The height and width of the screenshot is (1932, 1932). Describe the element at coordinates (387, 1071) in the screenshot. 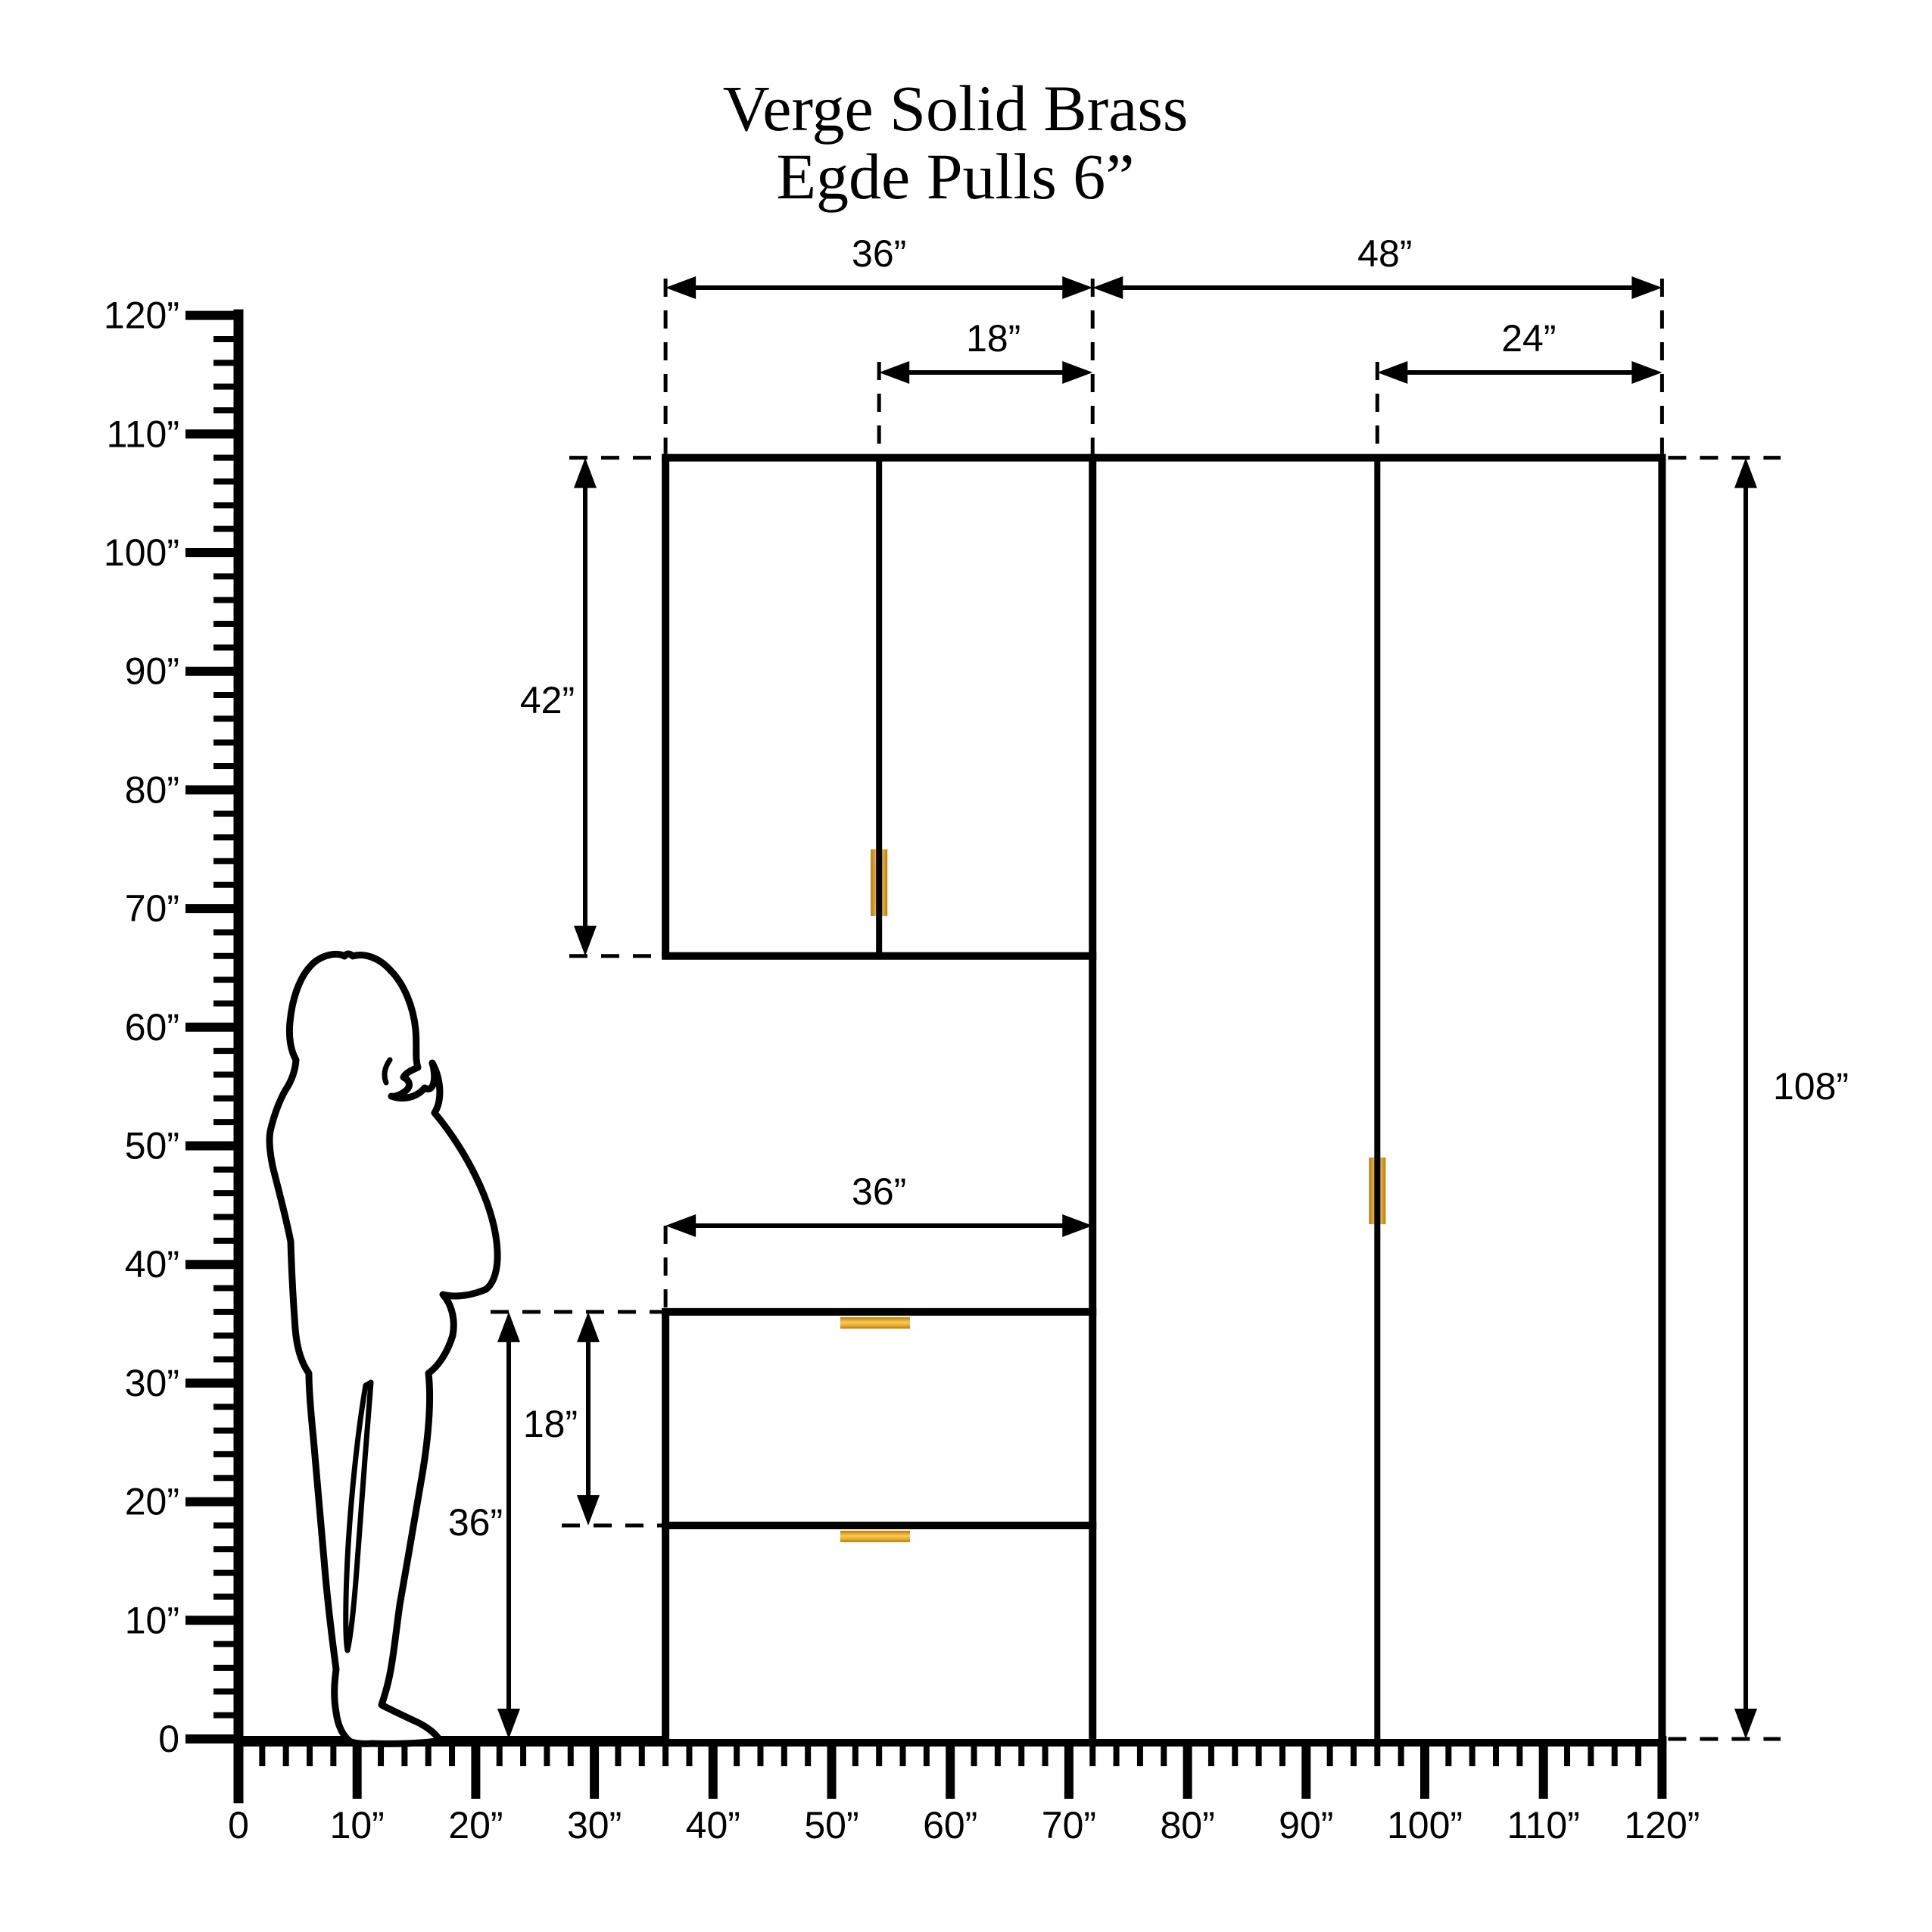

I see `figure-hand-detail` at that location.